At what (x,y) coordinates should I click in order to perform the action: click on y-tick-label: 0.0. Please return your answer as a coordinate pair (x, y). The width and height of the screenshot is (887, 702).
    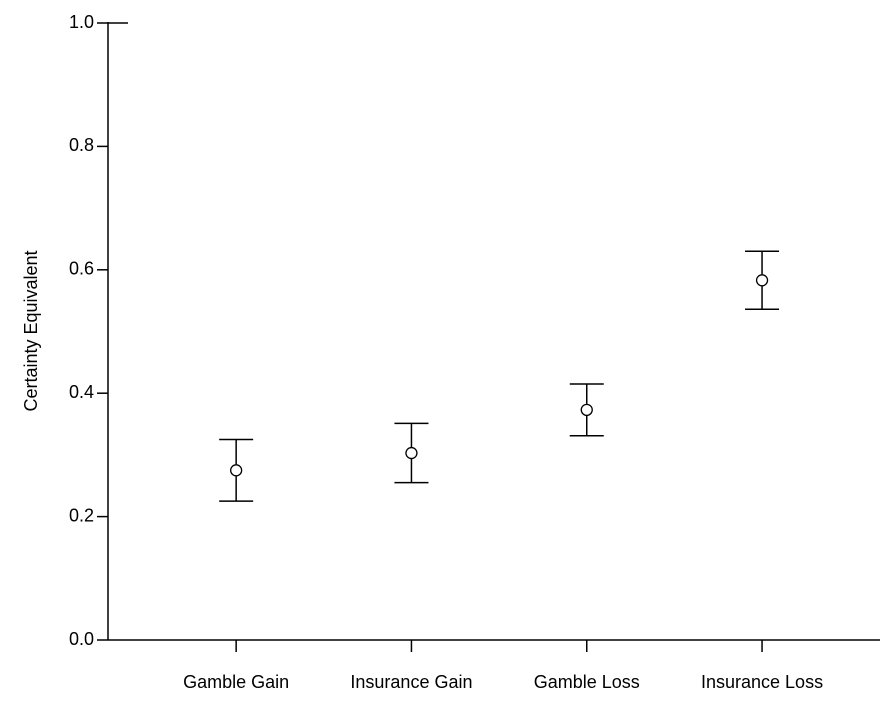
    Looking at the image, I should click on (81, 639).